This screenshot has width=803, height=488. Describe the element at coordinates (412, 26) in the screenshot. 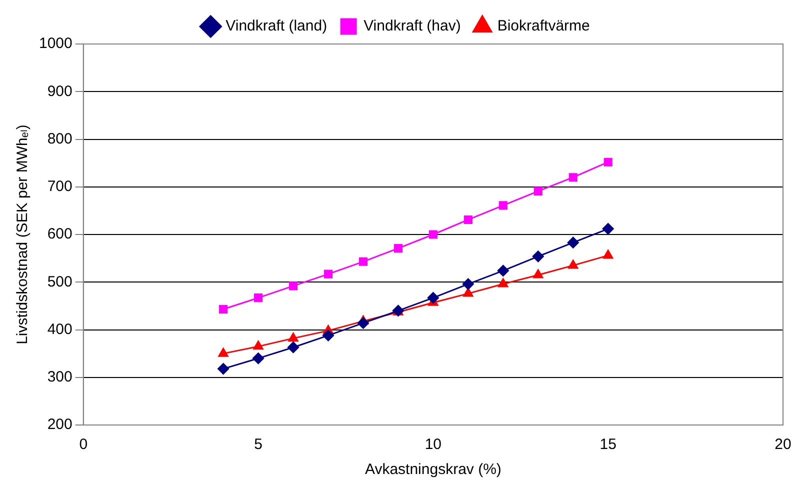

I see `legend-label: Vindkraft (hav)` at that location.